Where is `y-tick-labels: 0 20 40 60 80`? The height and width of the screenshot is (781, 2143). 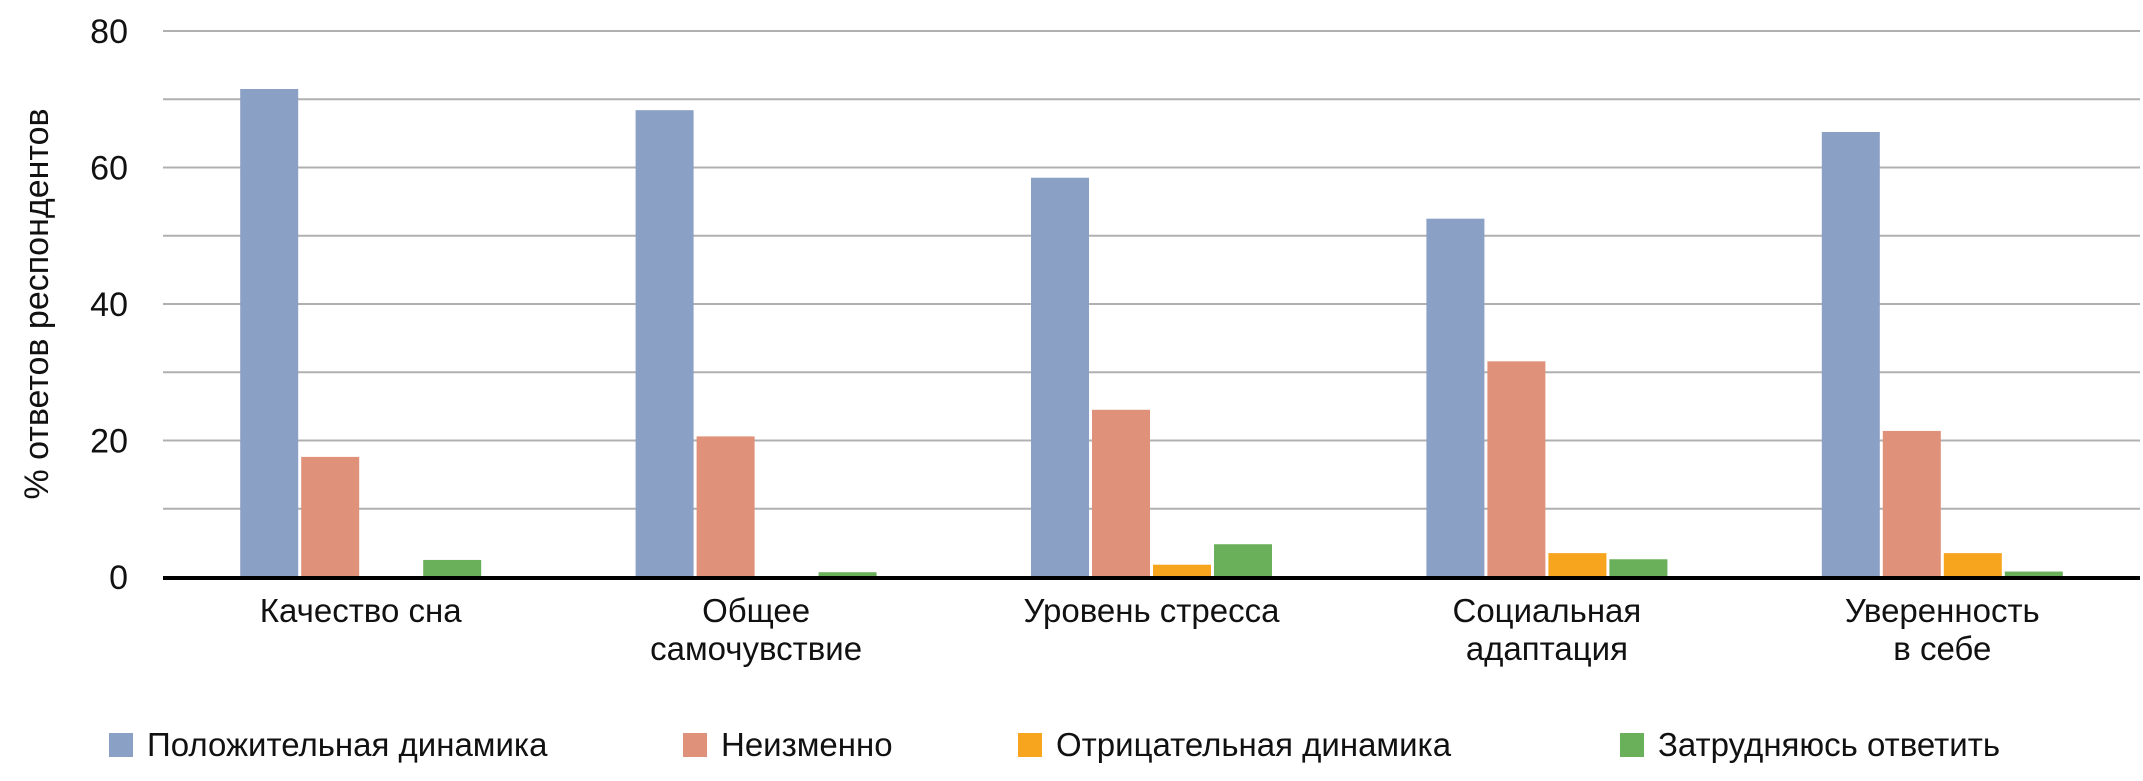 y-tick-labels: 0 20 40 60 80 is located at coordinates (109, 305).